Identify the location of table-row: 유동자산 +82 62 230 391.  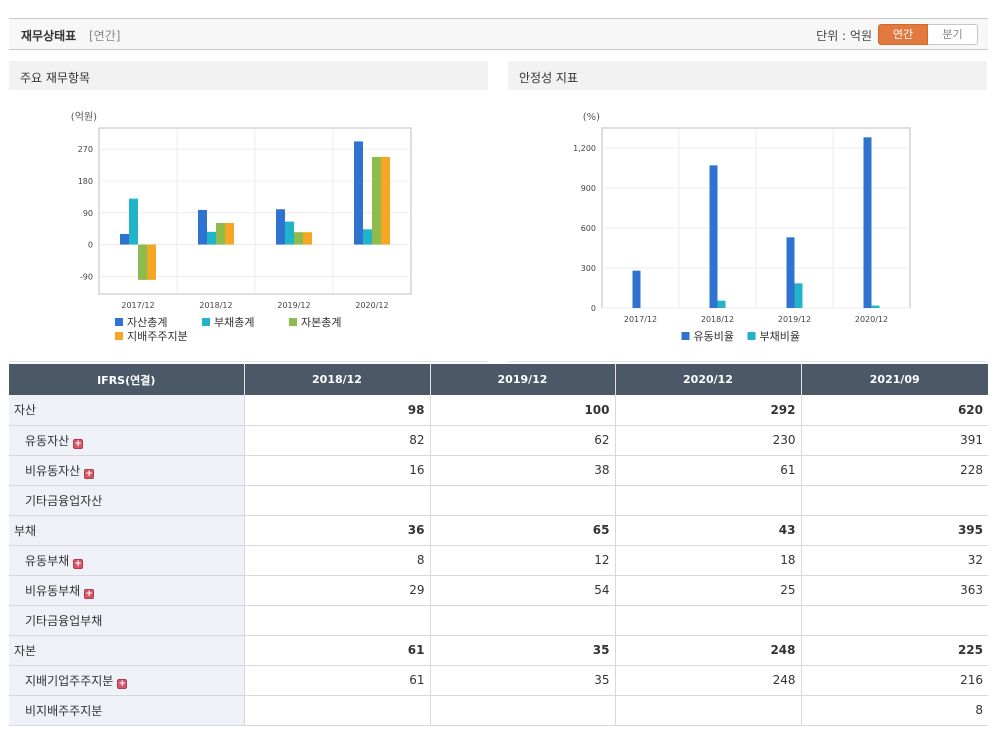
(498, 440).